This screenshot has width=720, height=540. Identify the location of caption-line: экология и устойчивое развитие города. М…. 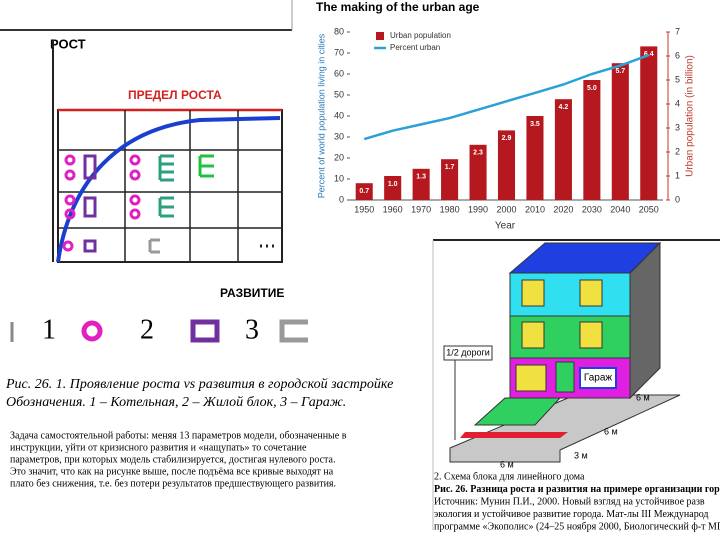
(571, 514).